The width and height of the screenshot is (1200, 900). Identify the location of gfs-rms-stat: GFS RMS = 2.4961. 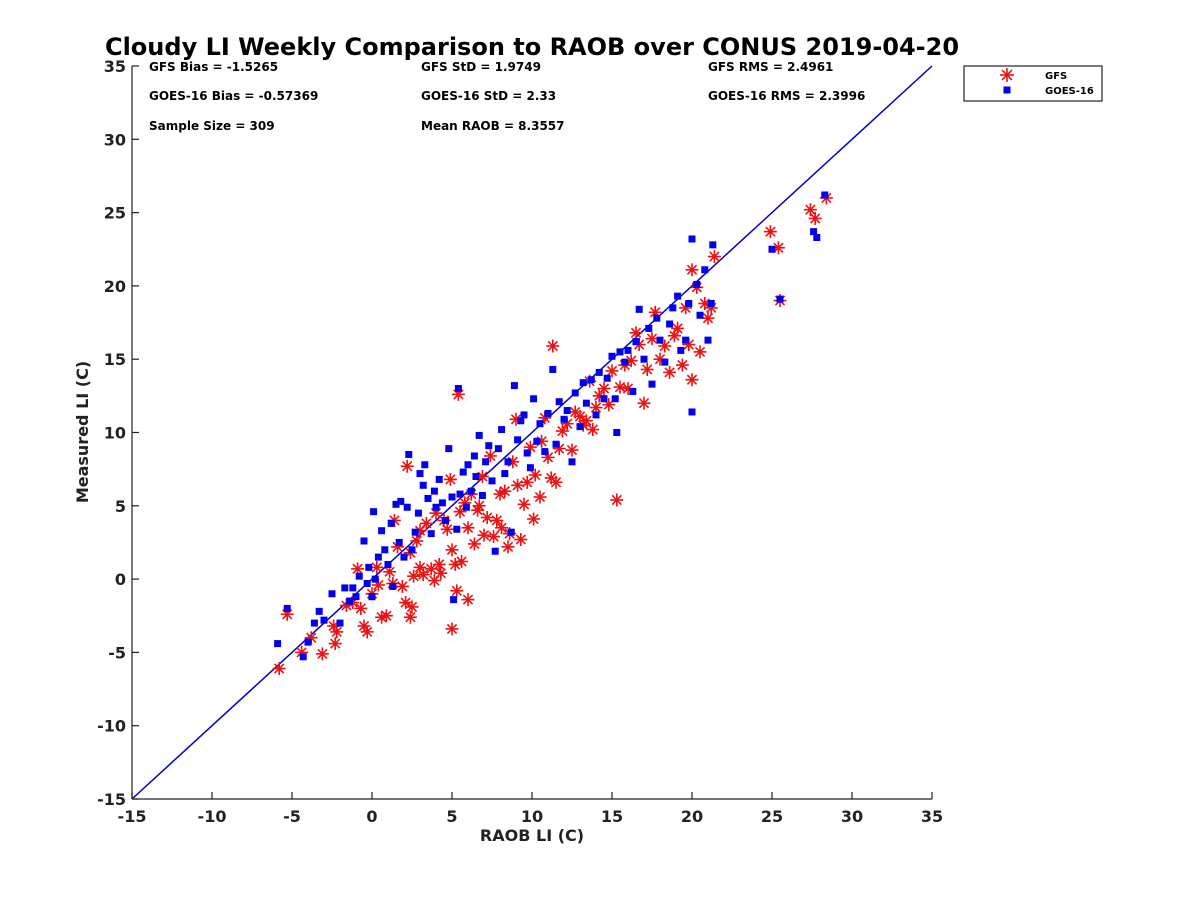
(770, 67).